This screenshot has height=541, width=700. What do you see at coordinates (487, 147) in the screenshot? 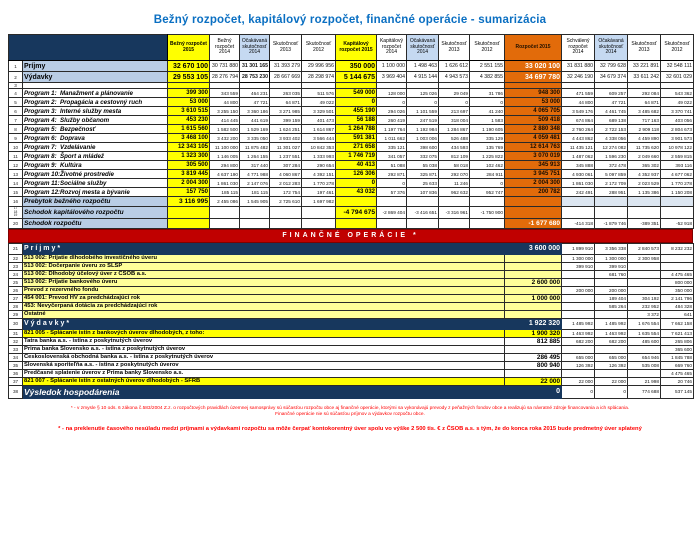
I see `table-cell: 135 769` at bounding box center [487, 147].